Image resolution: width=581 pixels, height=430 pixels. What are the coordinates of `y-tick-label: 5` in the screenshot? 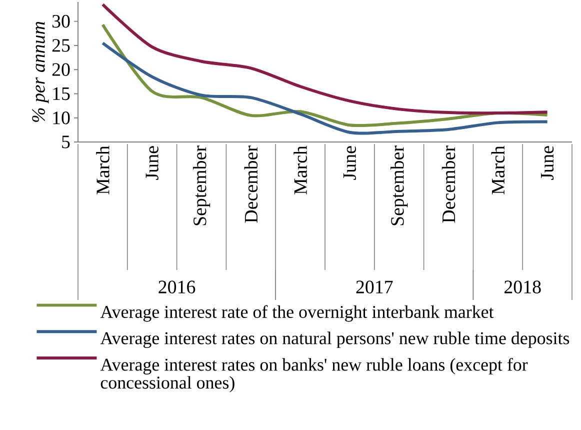 It's located at (66, 142).